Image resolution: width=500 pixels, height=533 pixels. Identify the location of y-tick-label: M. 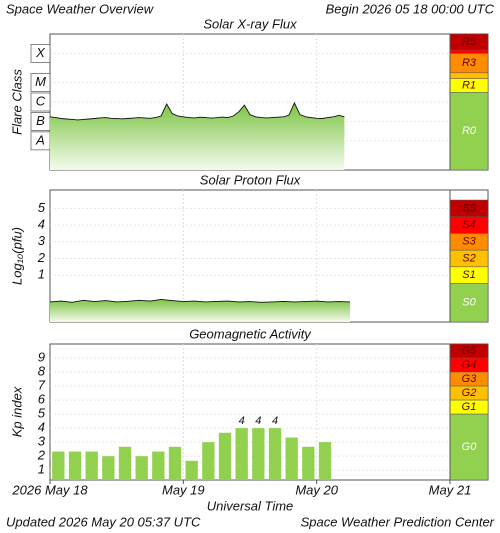
(40, 81).